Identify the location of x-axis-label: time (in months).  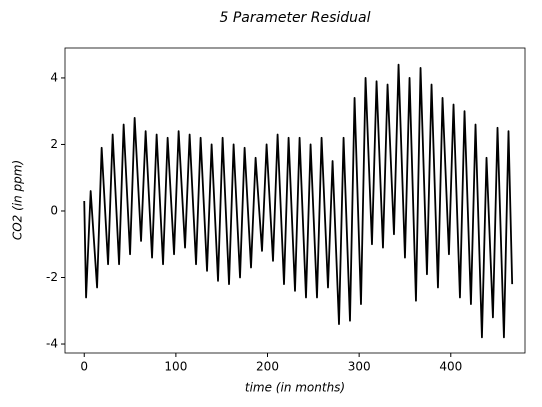
(295, 388).